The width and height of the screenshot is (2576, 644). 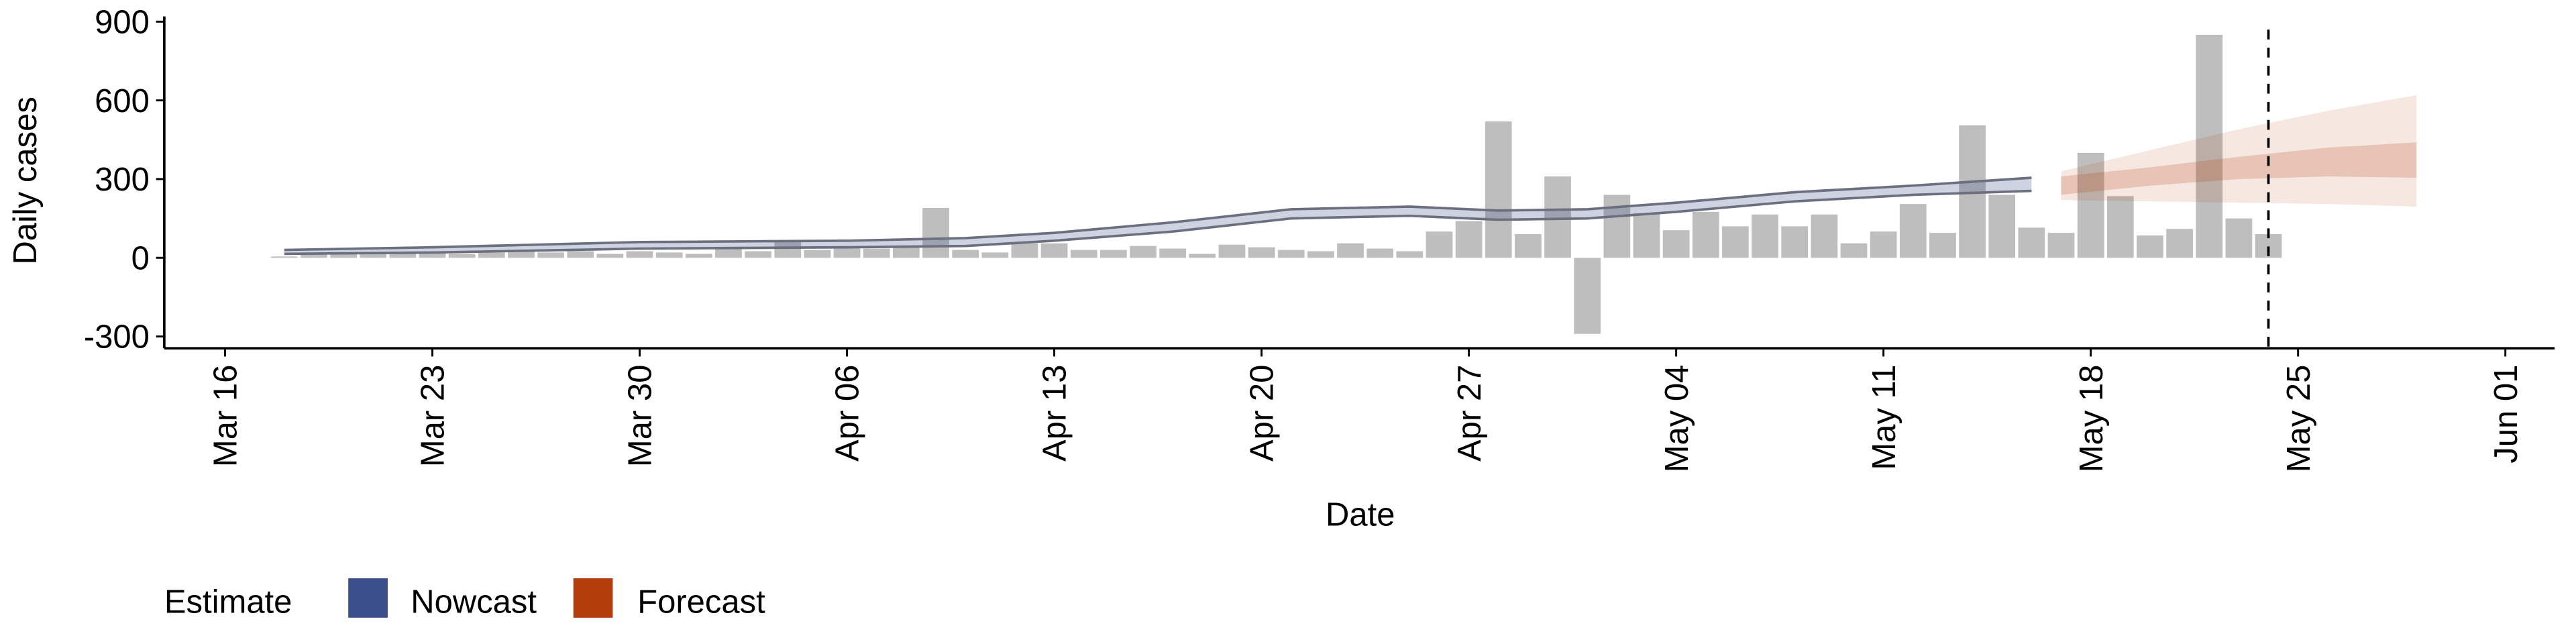 I want to click on y-tick-label: 600, so click(x=122, y=101).